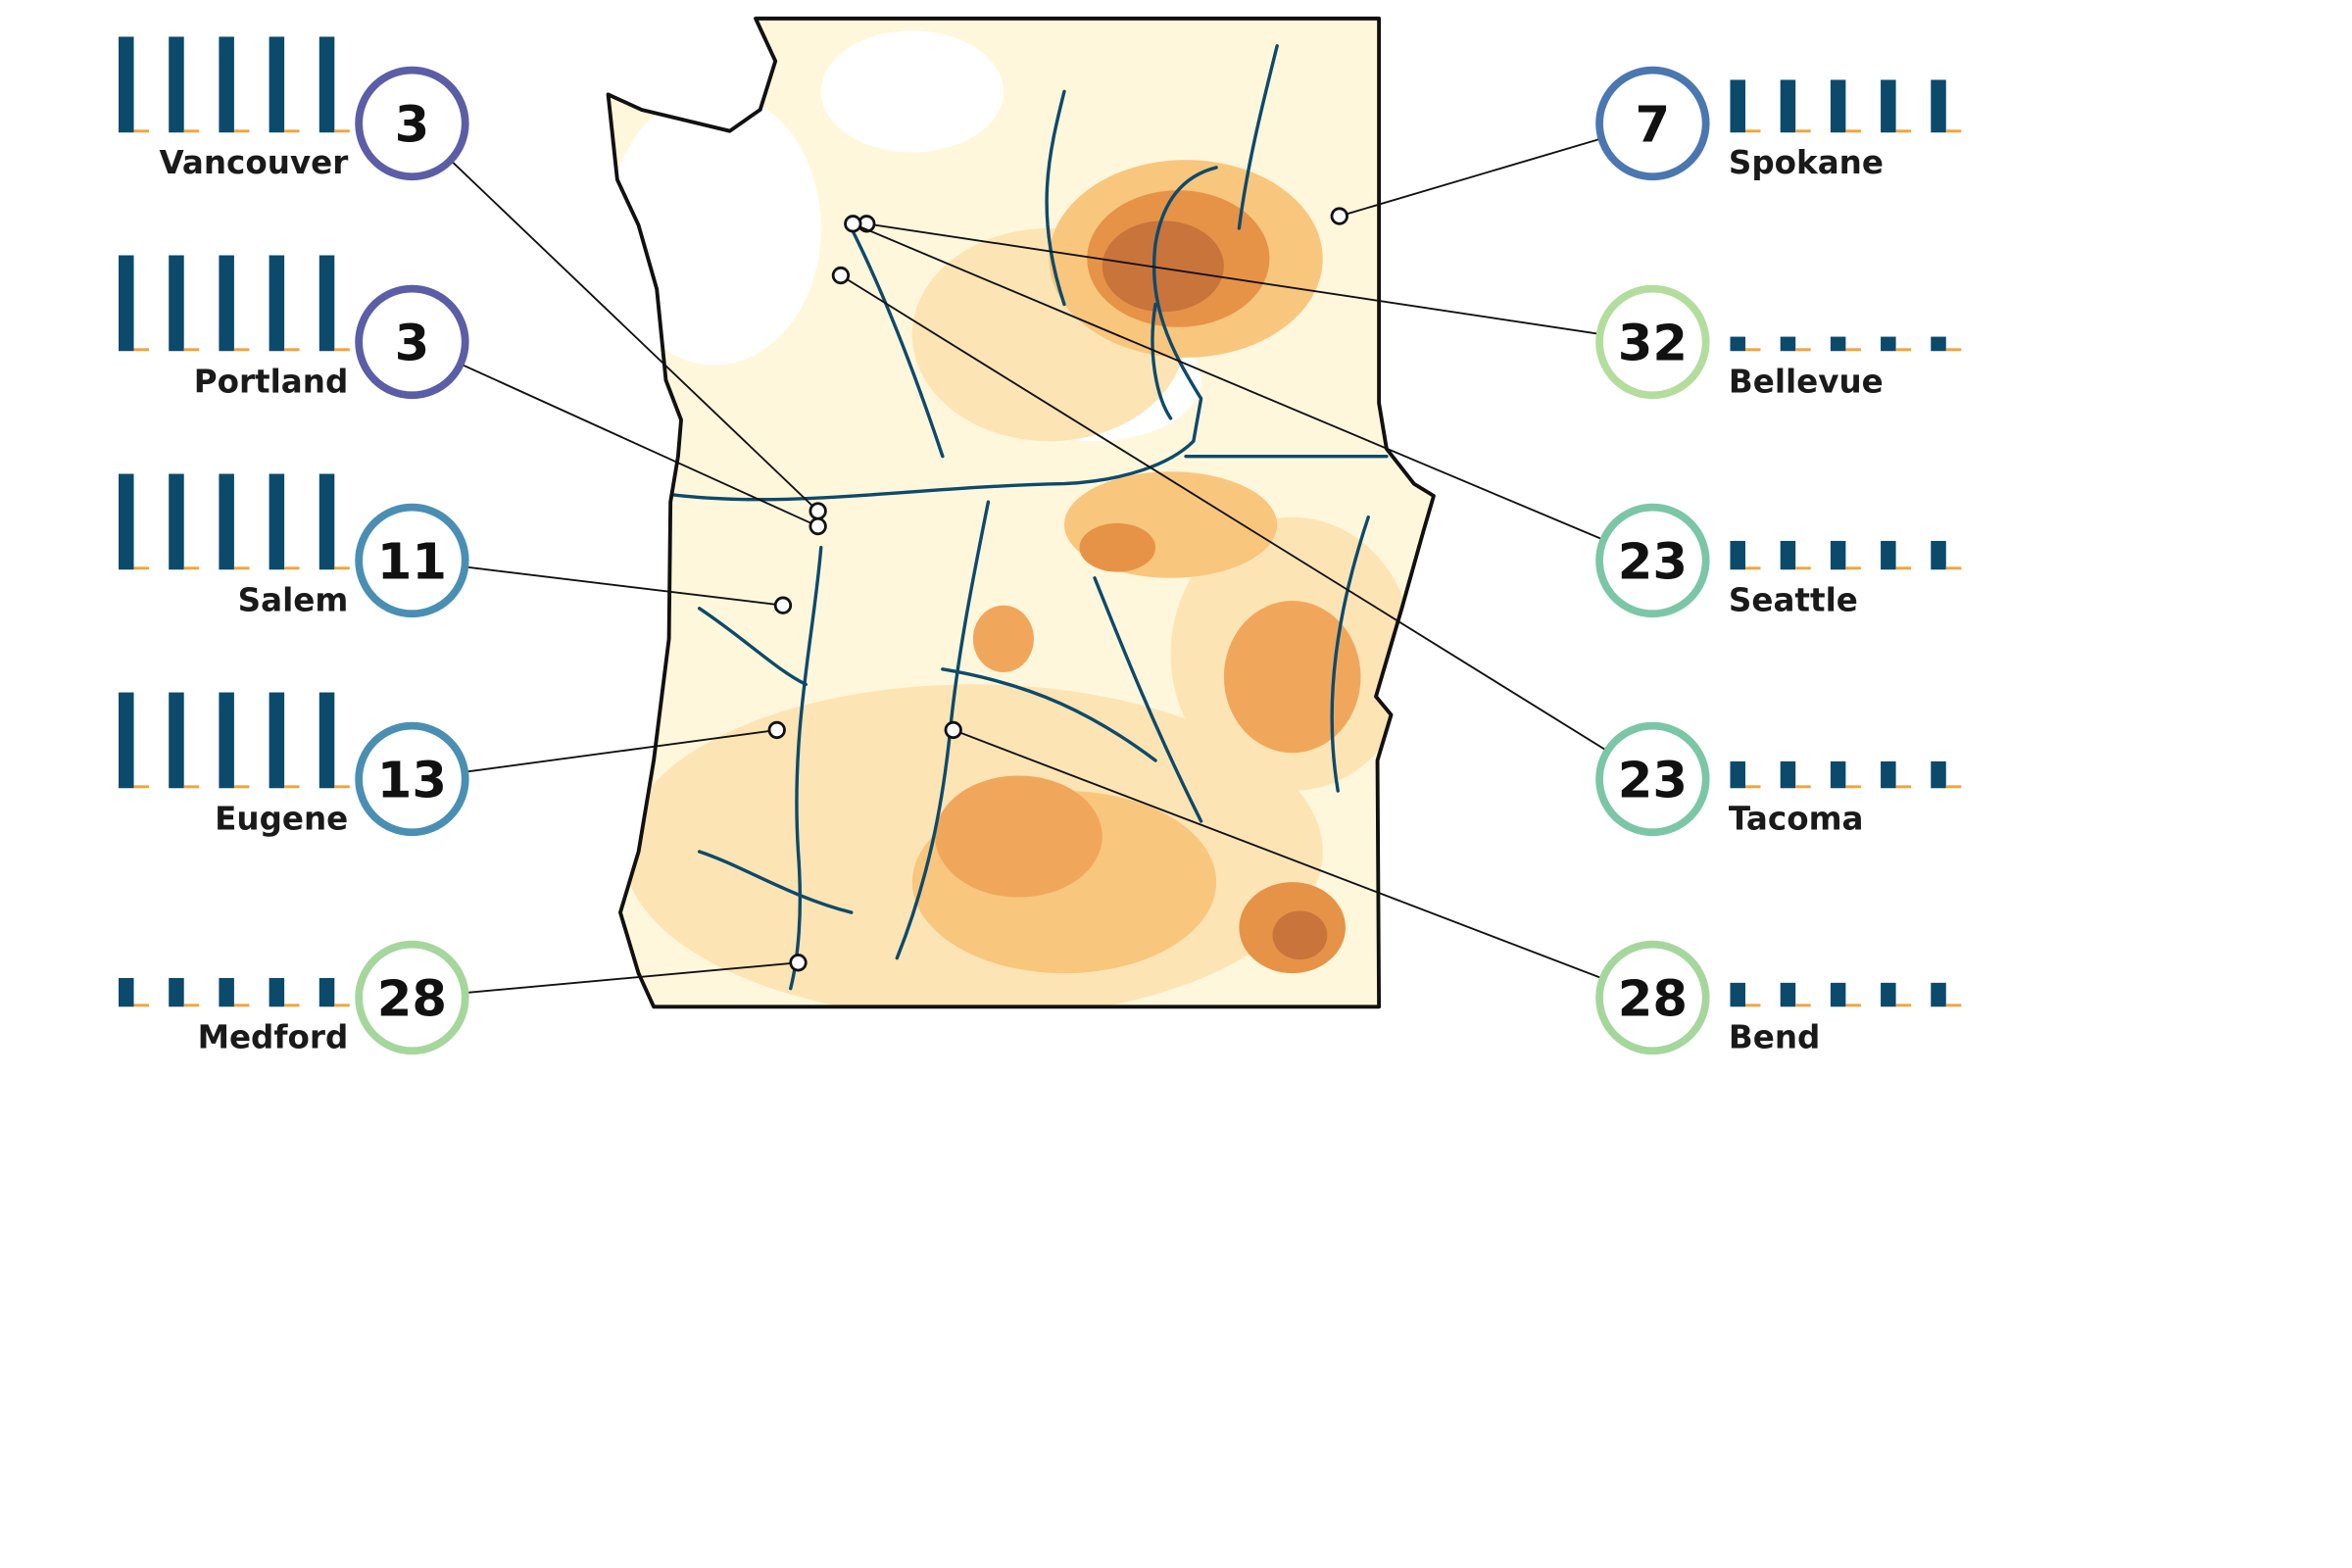  I want to click on city-name: Bellevue, so click(1806, 381).